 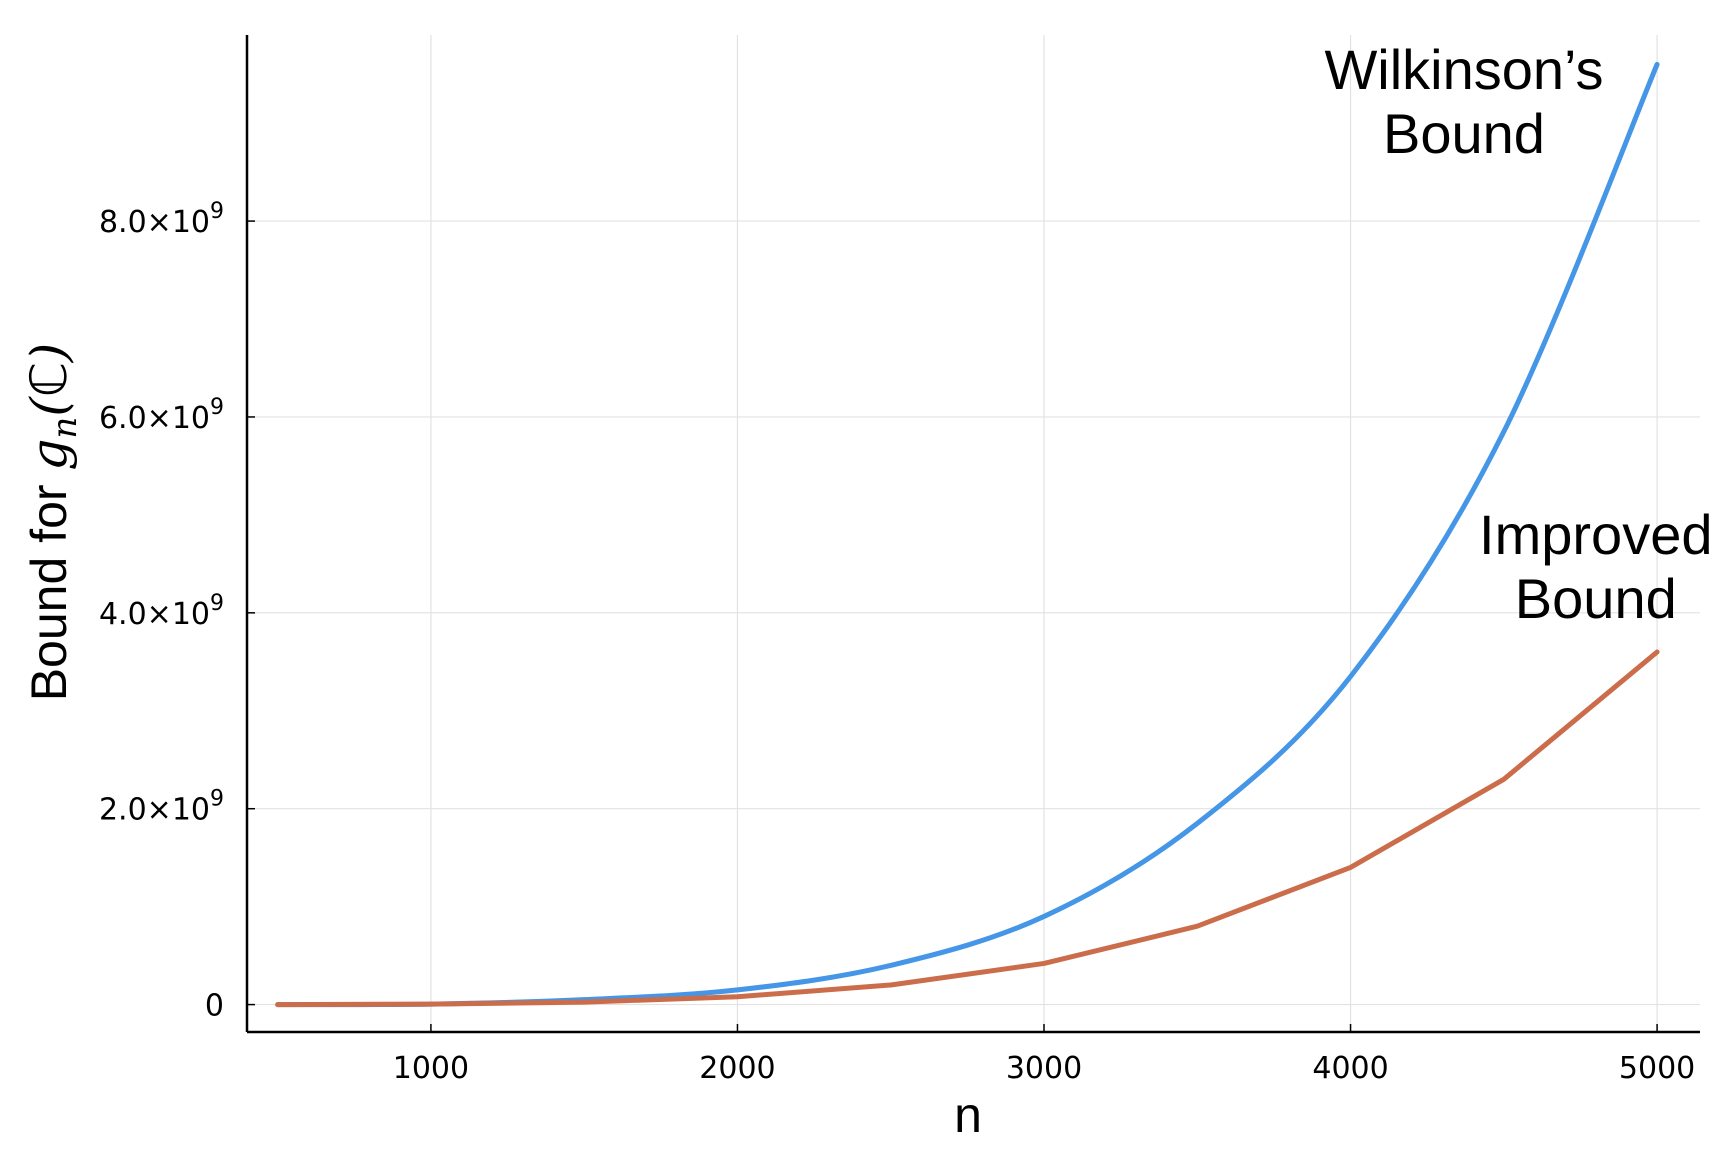 I want to click on annotation-text: Wilkinson’s, so click(x=1463, y=69).